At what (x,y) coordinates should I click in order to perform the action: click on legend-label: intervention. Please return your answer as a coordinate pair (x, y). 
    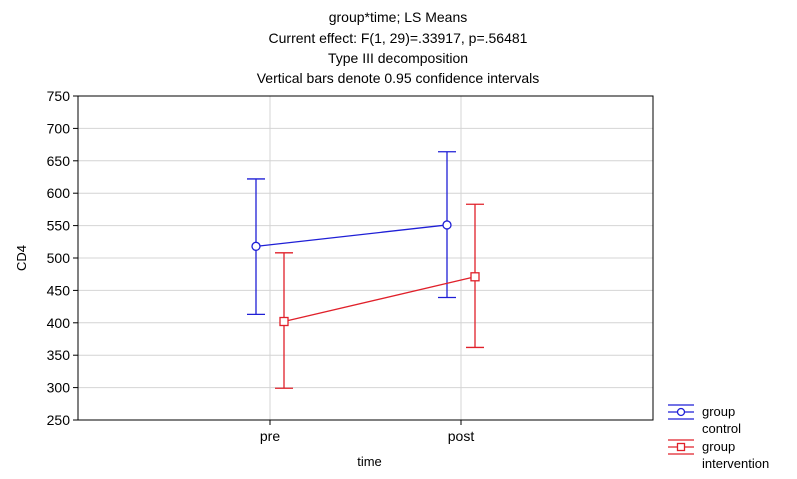
    Looking at the image, I should click on (735, 463).